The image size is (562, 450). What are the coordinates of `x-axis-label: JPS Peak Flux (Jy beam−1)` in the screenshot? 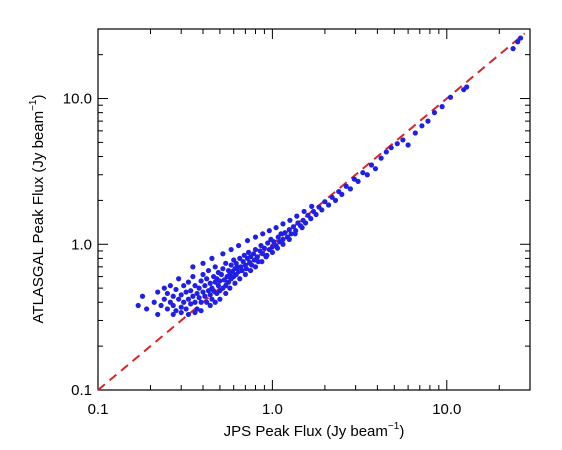 It's located at (314, 430).